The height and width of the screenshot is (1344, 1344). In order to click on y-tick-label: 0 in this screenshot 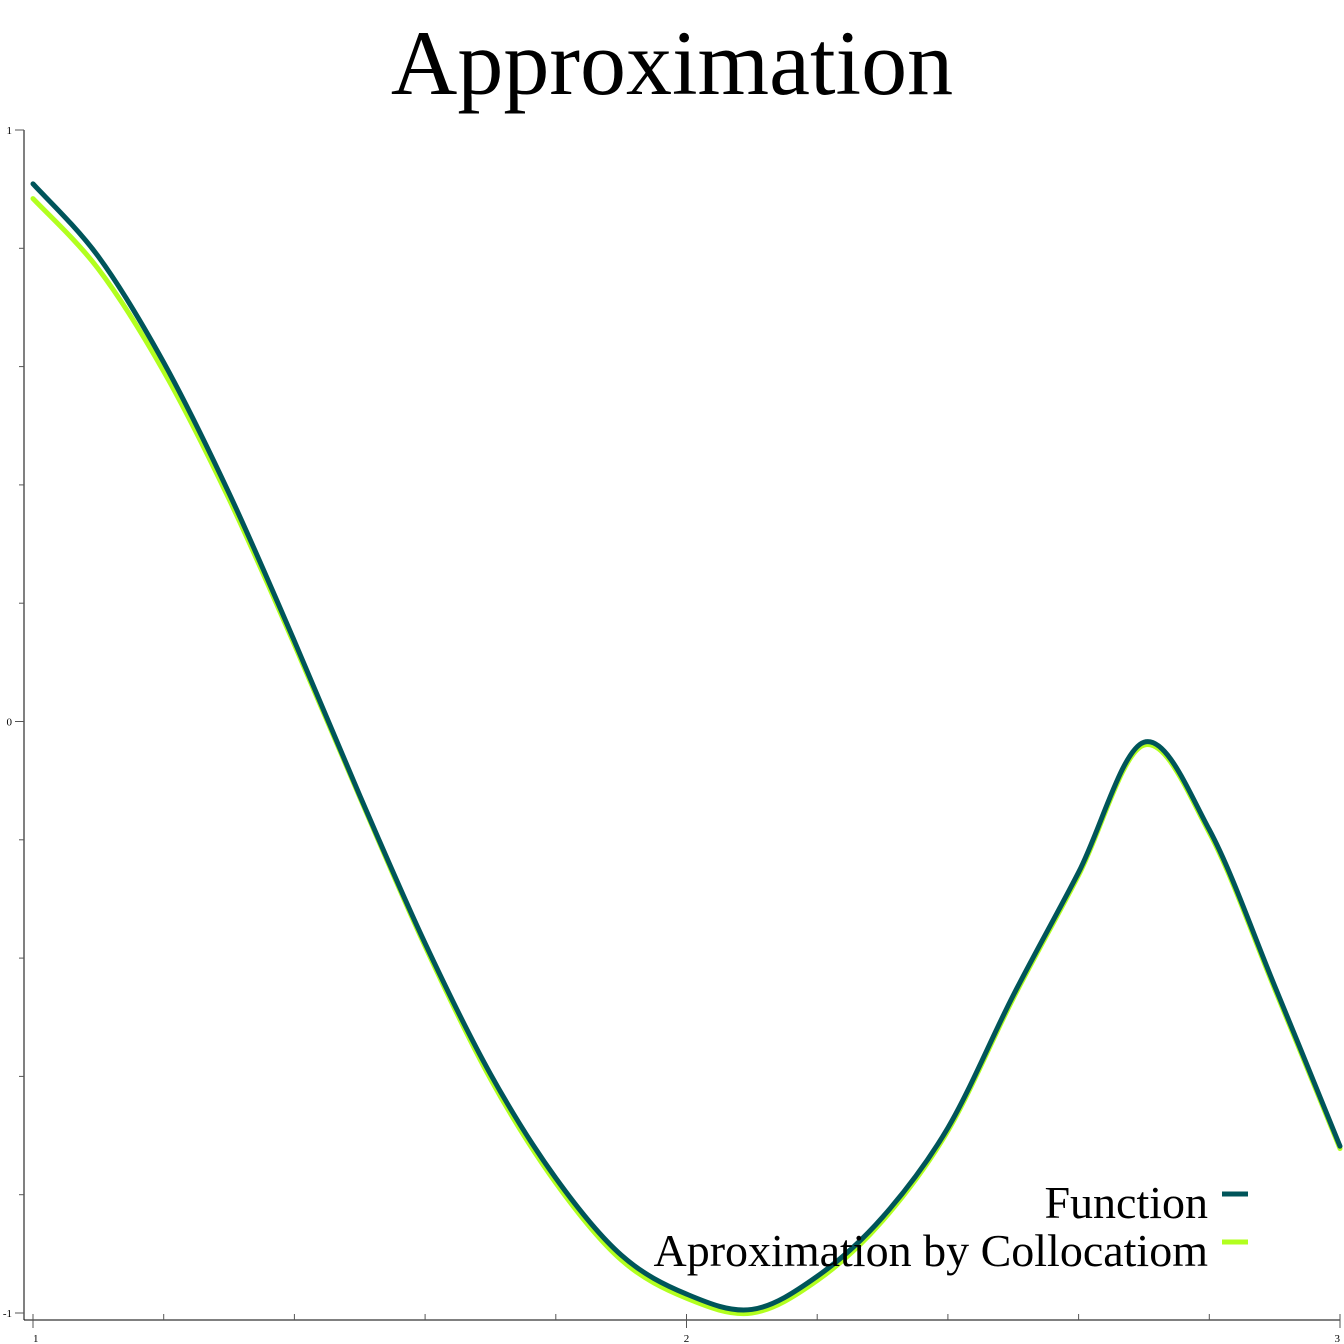, I will do `click(10, 723)`.